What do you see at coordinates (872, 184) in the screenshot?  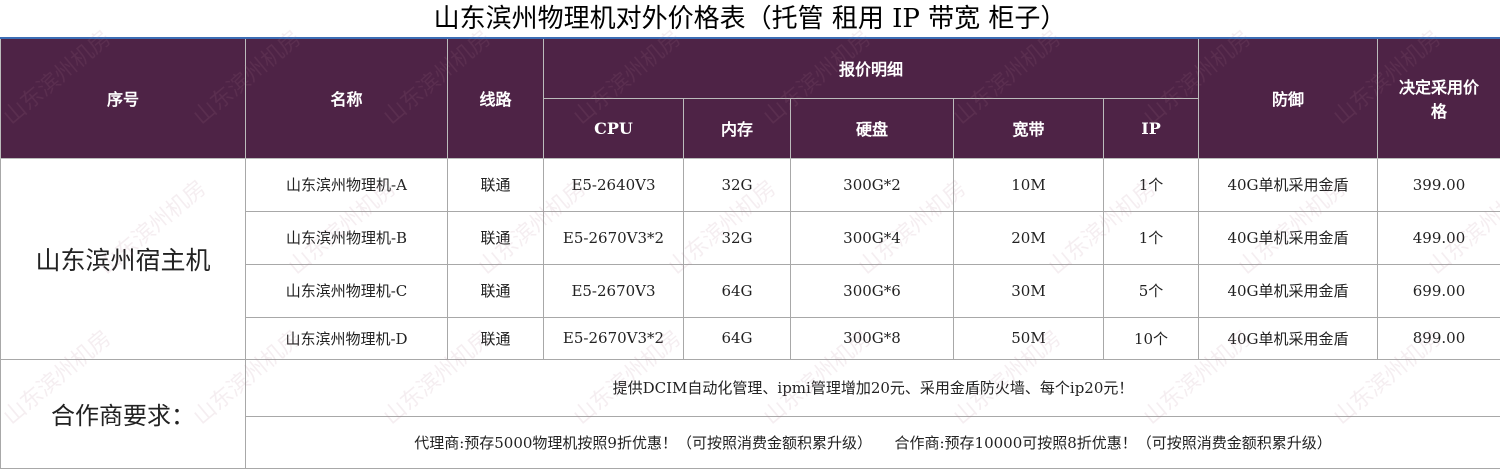 I see `cell: 300G*2` at bounding box center [872, 184].